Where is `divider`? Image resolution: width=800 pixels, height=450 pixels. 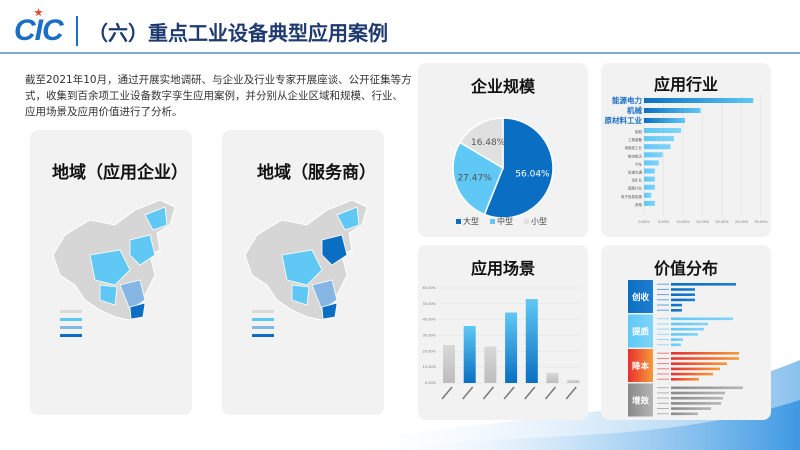 divider is located at coordinates (77, 31).